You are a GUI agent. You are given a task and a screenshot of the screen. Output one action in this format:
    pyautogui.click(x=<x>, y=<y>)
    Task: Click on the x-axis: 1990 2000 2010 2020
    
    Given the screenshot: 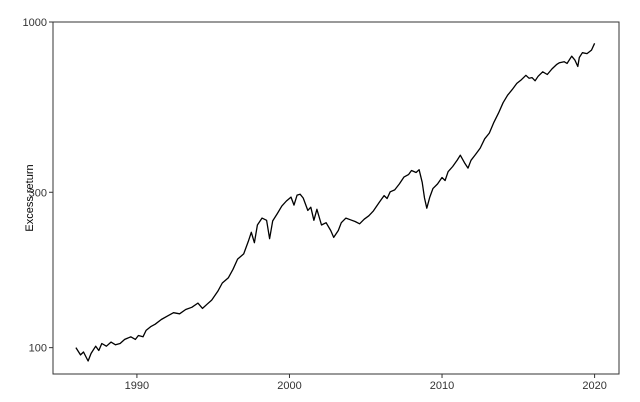 What is the action you would take?
    pyautogui.click(x=366, y=383)
    